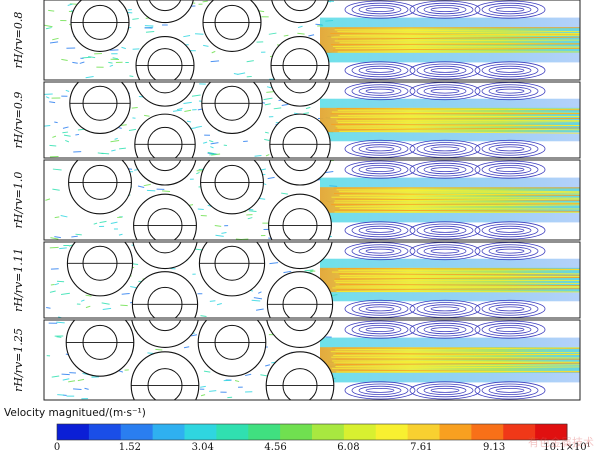  I want to click on watermark-stamp: 有色金属技术, so click(561, 442).